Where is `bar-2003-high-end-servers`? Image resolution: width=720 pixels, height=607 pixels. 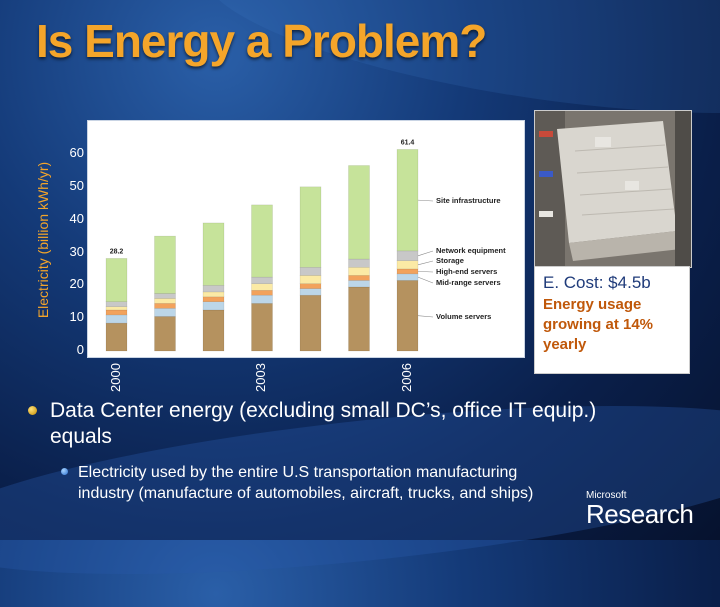
bar-2003-high-end-servers is located at coordinates (262, 293).